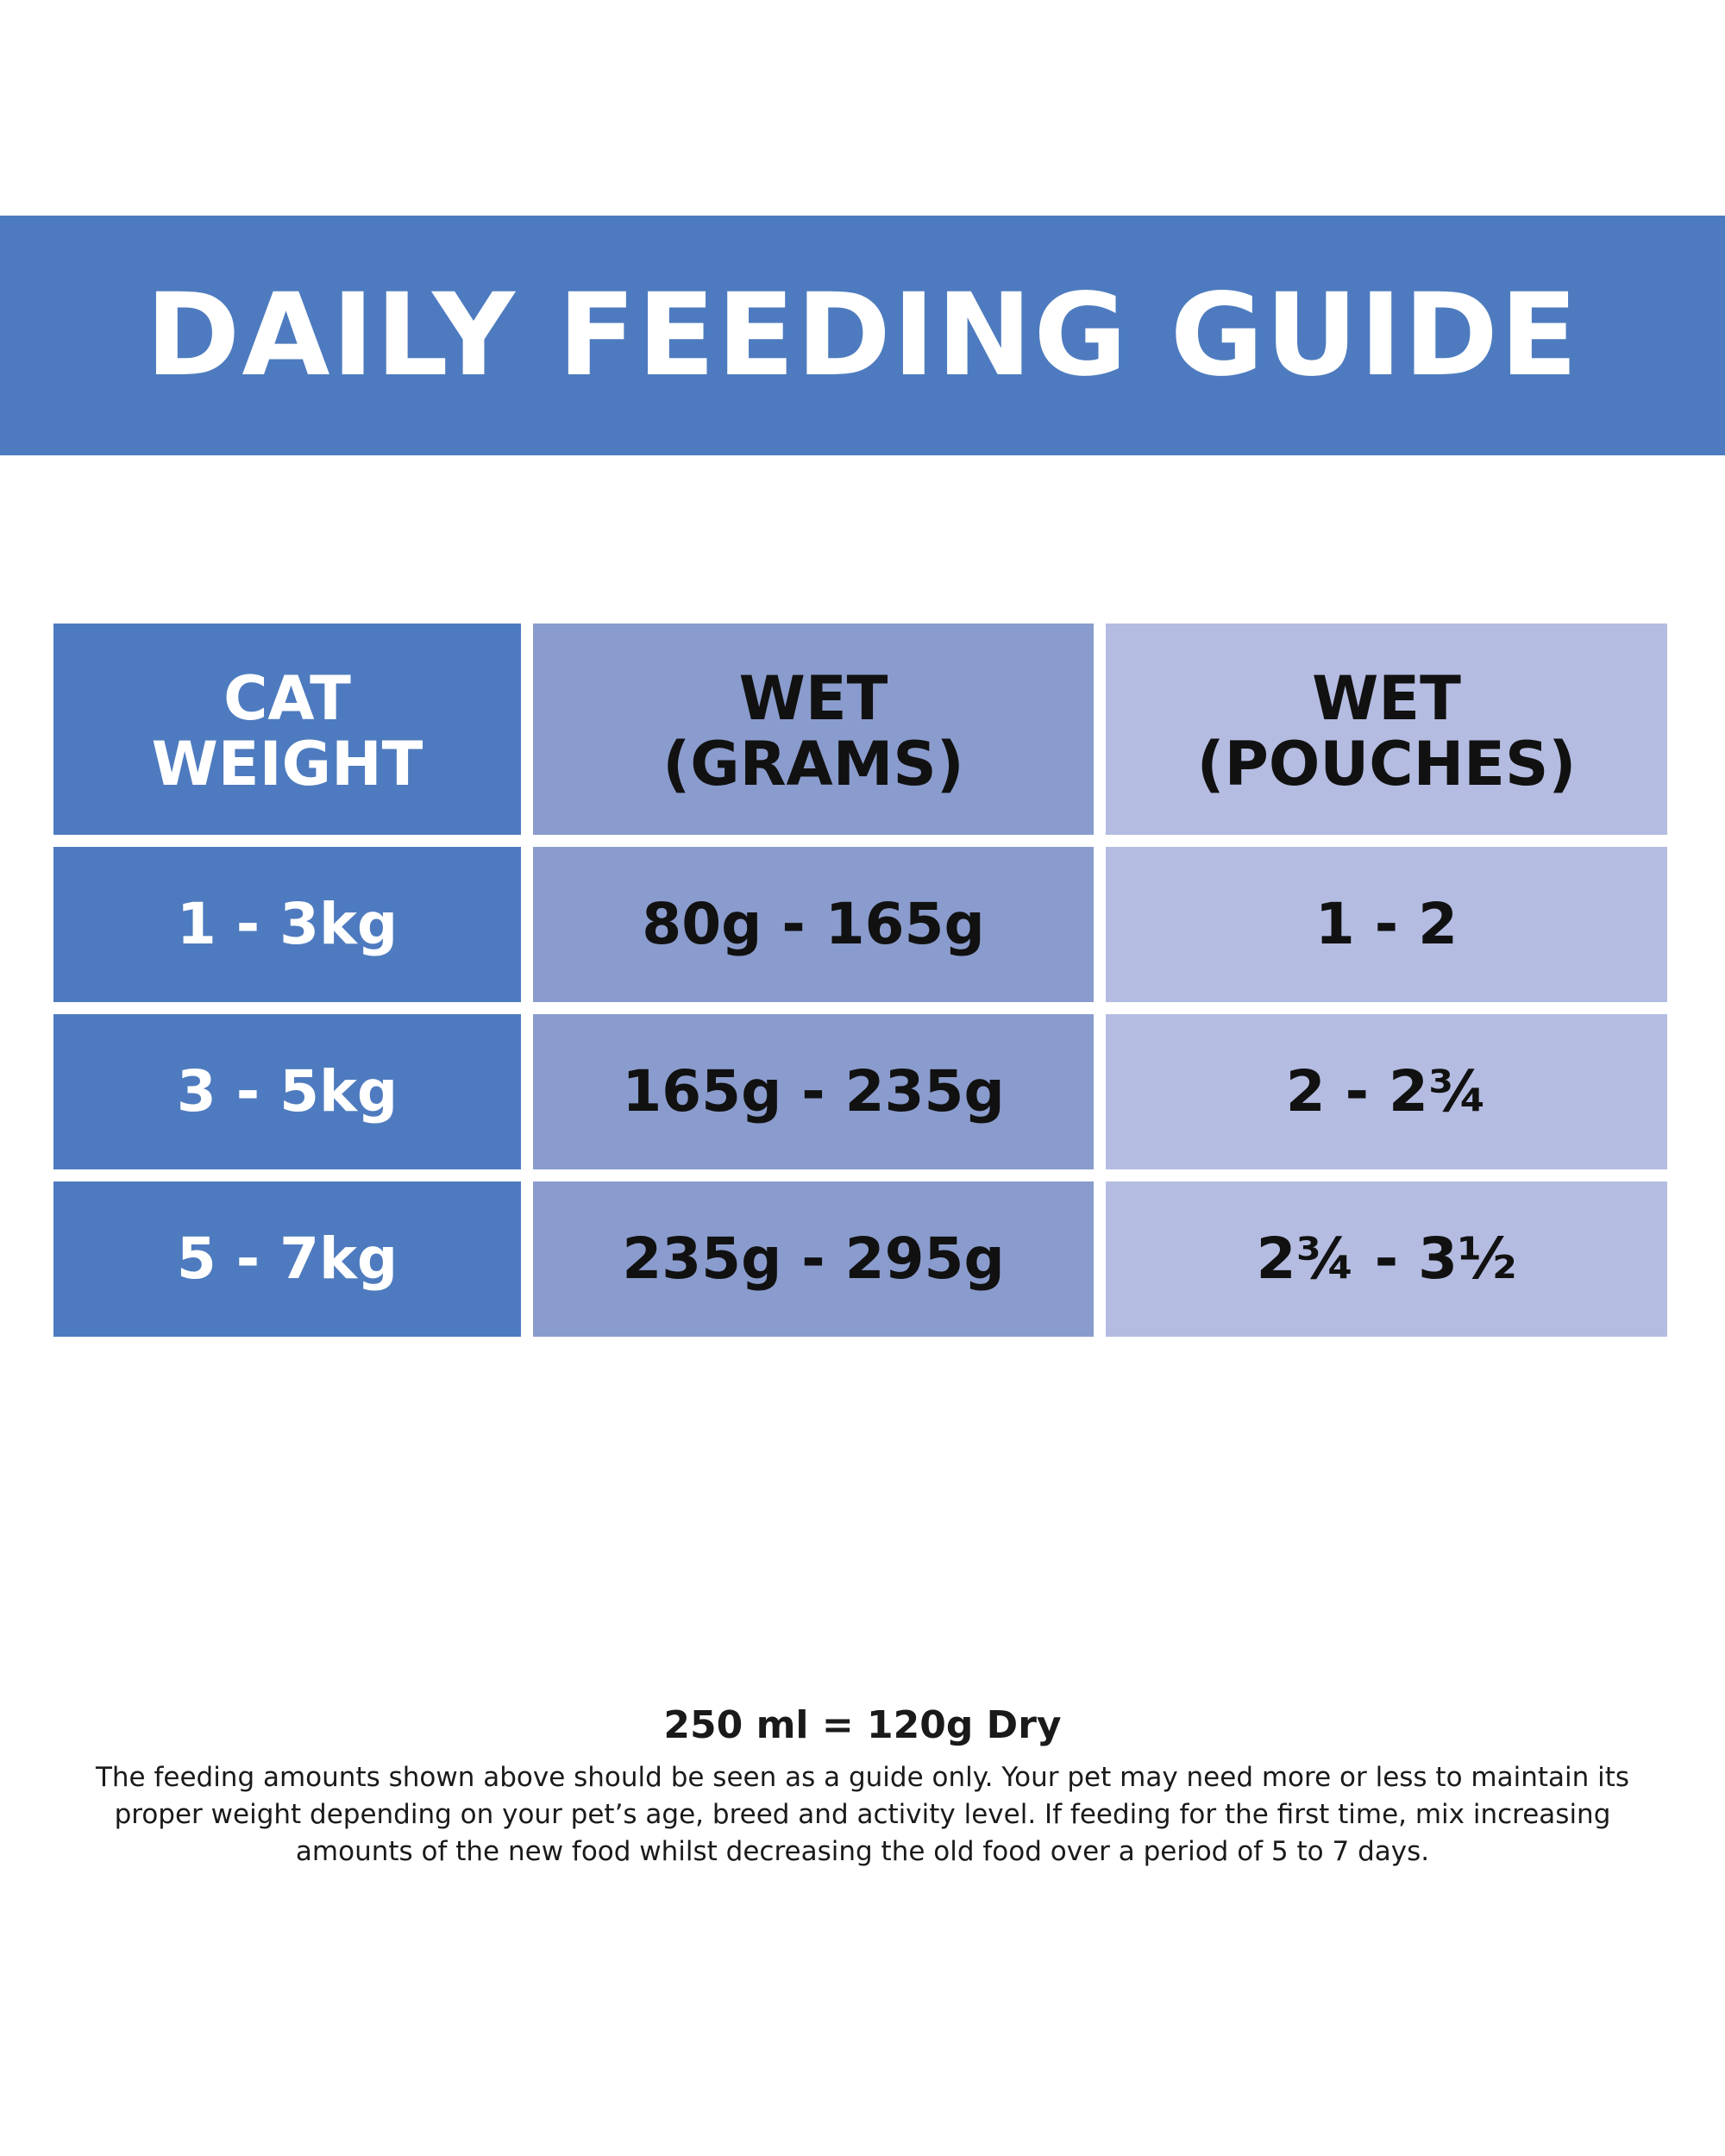 This screenshot has width=1725, height=2156. What do you see at coordinates (287, 763) in the screenshot?
I see `header-cat-weight-line-2: WEIGHT` at bounding box center [287, 763].